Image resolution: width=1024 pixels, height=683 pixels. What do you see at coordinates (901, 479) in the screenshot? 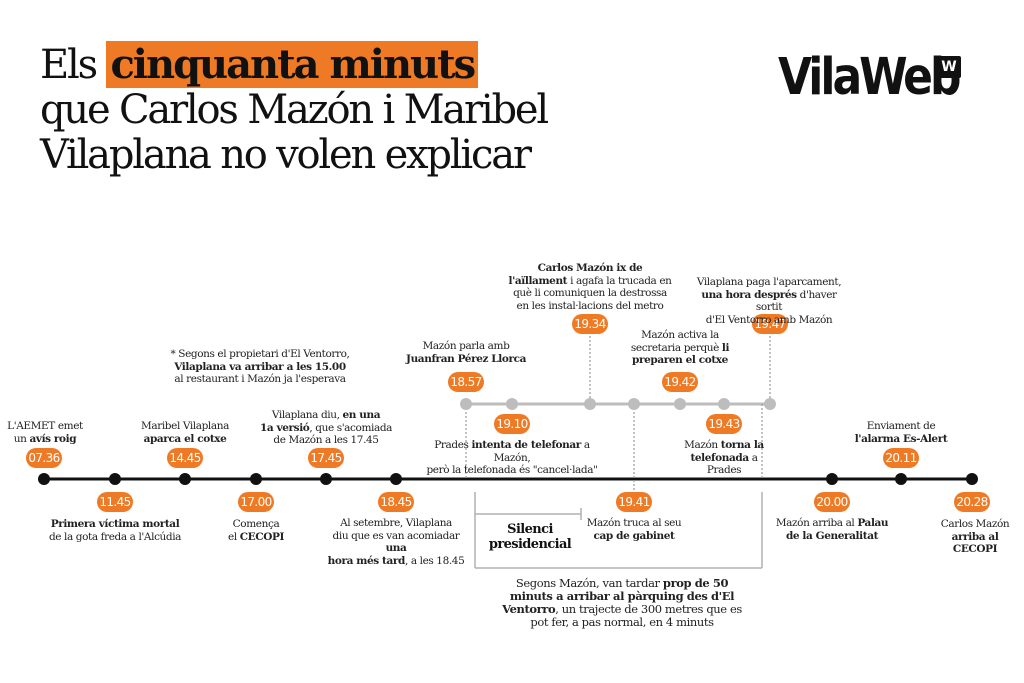
I see `dot-2011` at bounding box center [901, 479].